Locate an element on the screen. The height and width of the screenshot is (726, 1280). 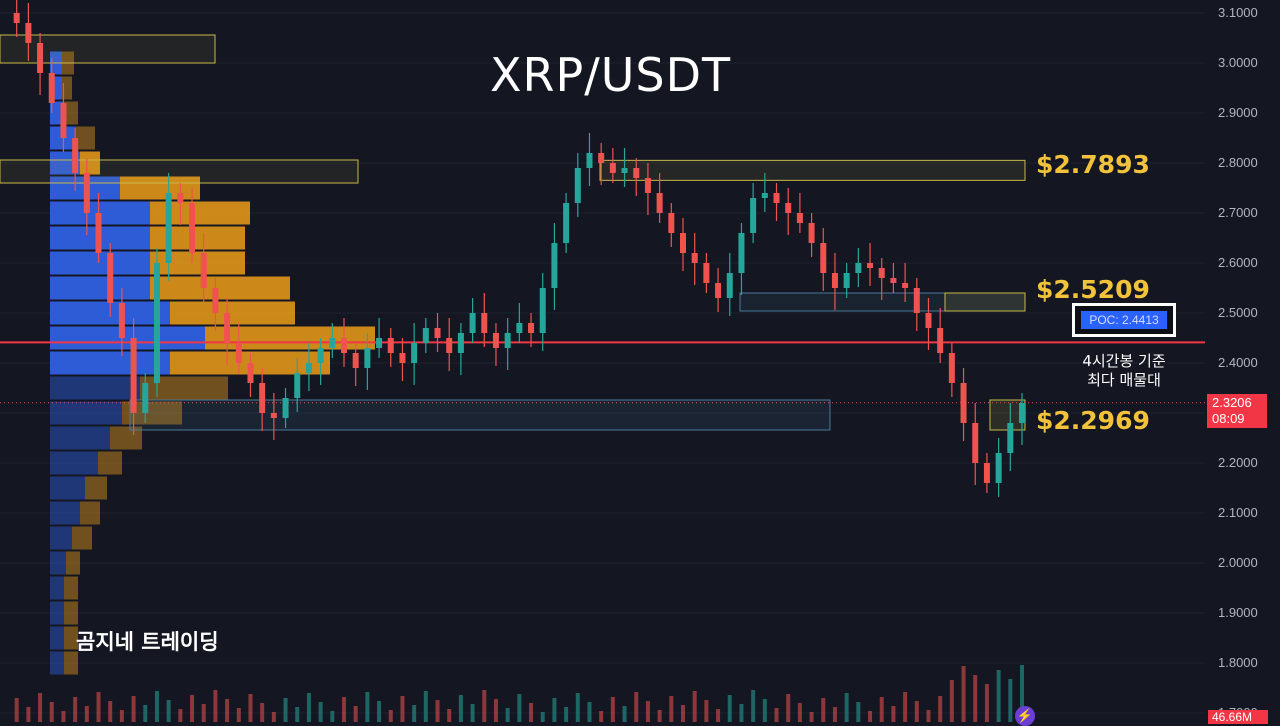
resistance-zone is located at coordinates (812, 170).